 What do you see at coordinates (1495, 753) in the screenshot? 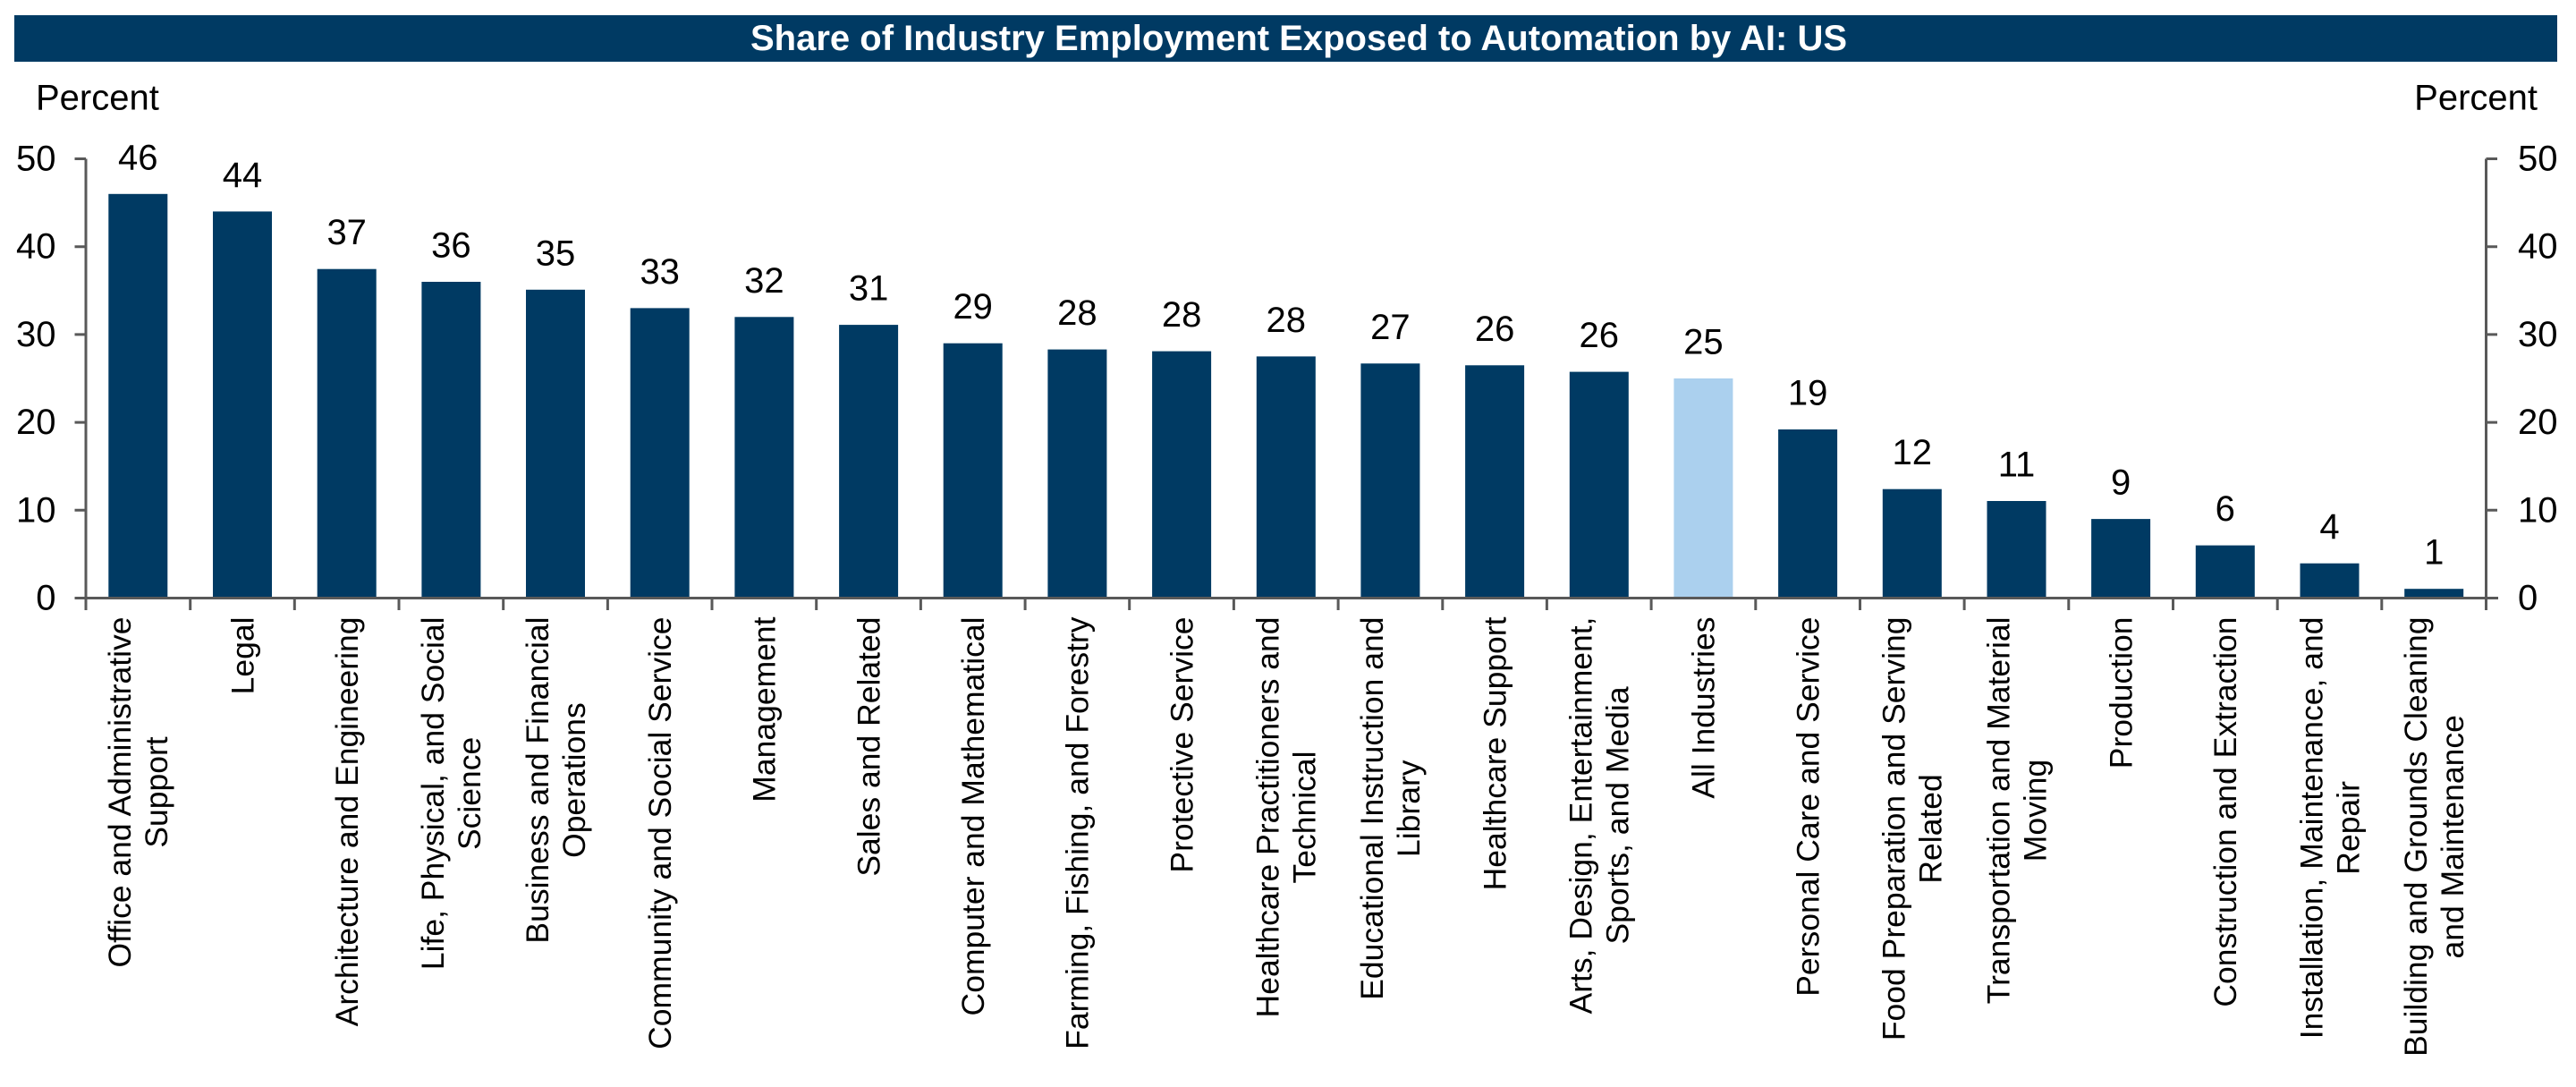
I see `svg-text: Healthcare Support` at bounding box center [1495, 753].